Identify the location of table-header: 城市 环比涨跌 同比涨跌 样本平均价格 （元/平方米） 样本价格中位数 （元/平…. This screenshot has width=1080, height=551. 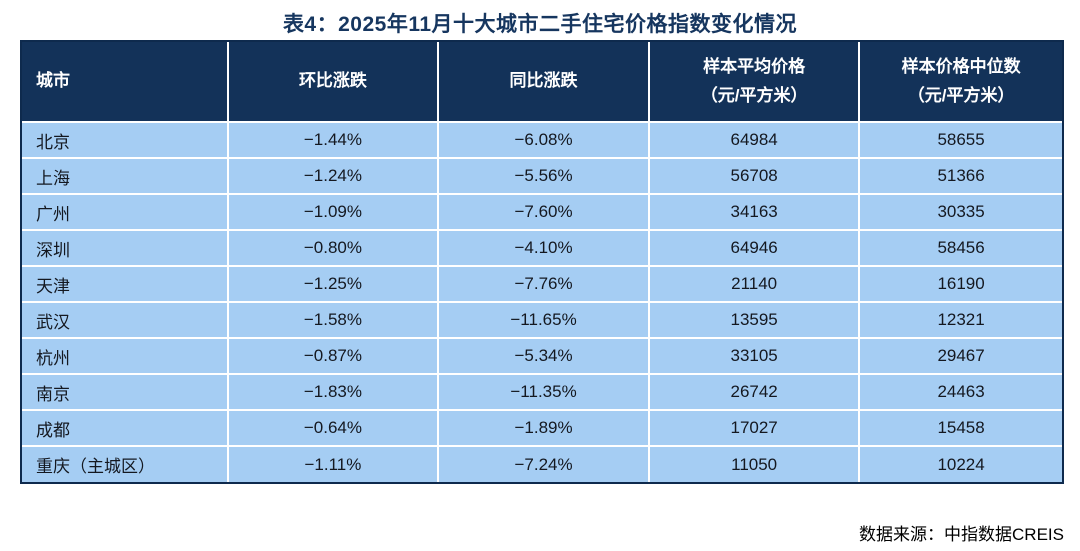
(542, 82).